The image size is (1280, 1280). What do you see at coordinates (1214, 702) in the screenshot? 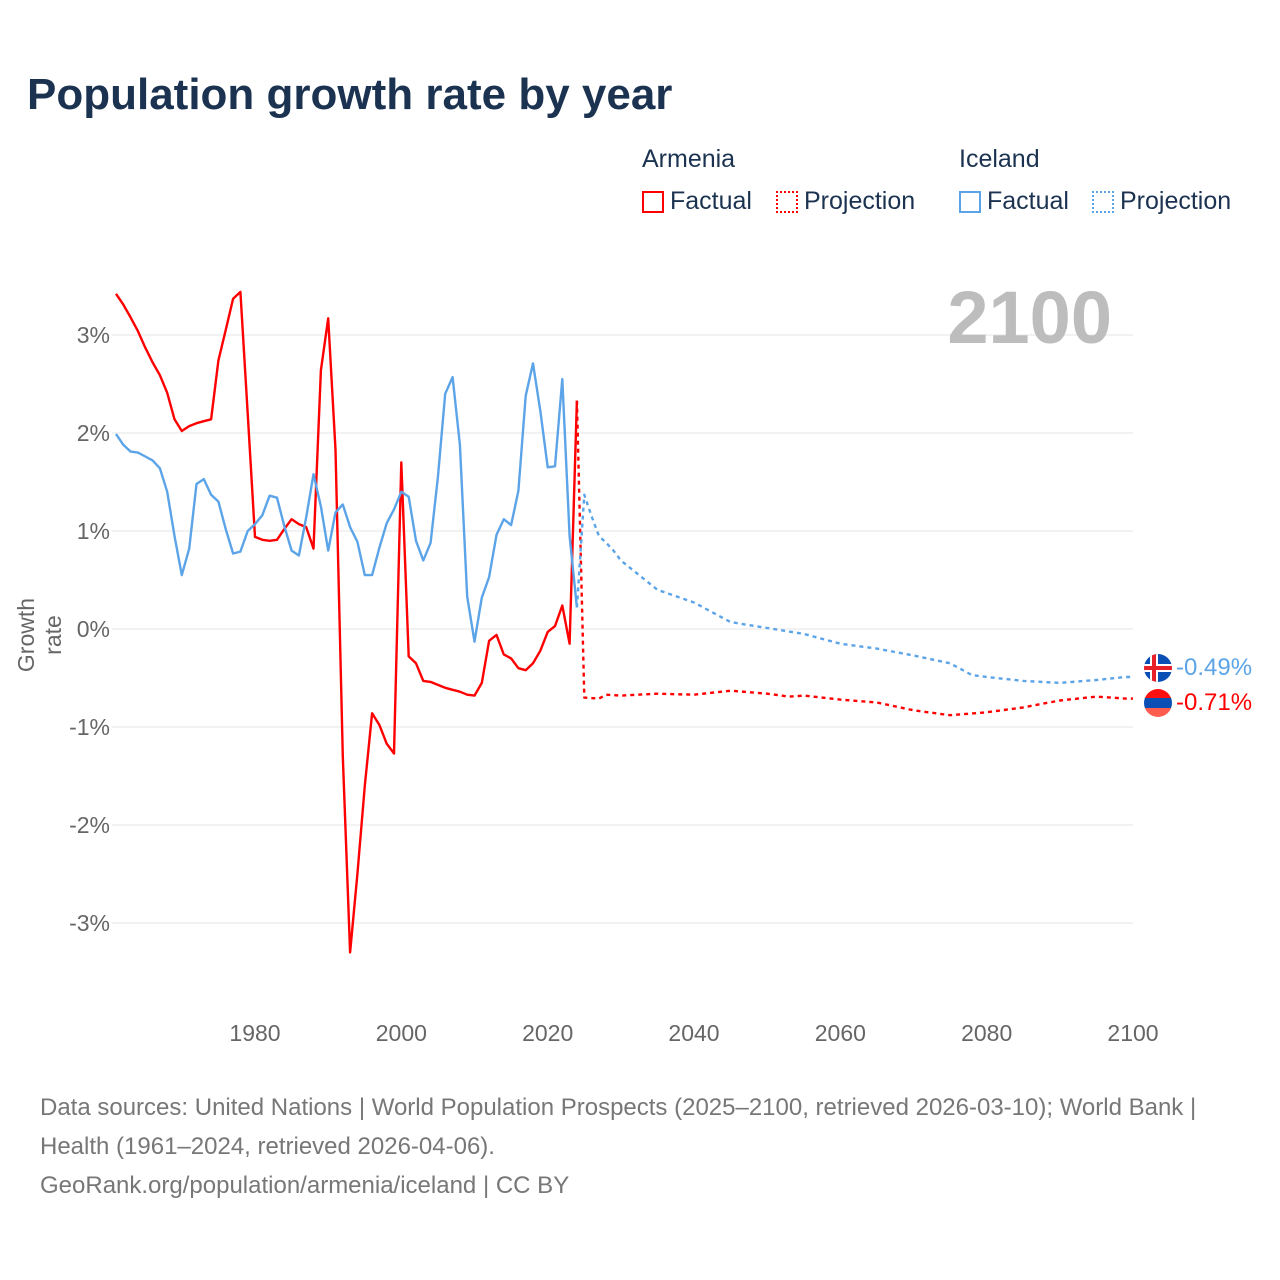
I see `armenia-end-value: -0.71%` at bounding box center [1214, 702].